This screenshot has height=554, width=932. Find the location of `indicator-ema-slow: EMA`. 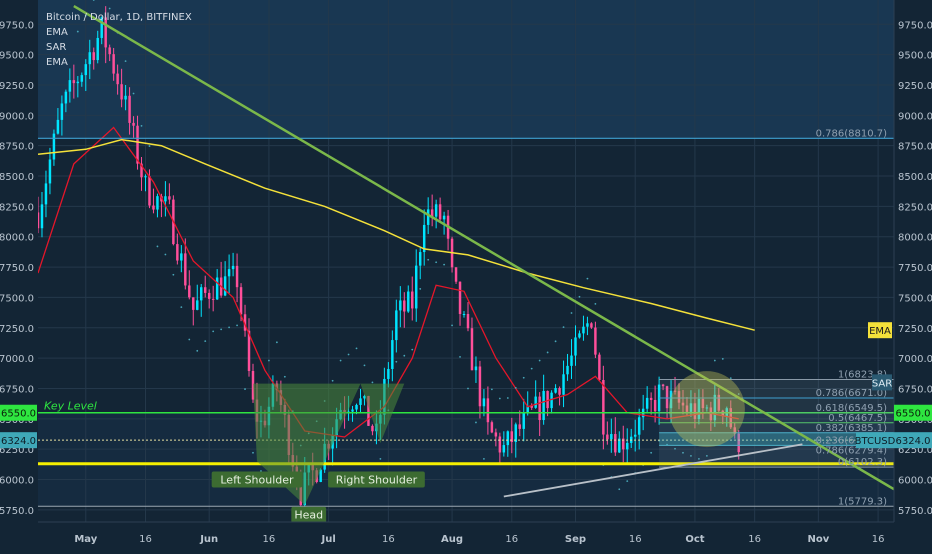

indicator-ema-slow: EMA is located at coordinates (57, 62).